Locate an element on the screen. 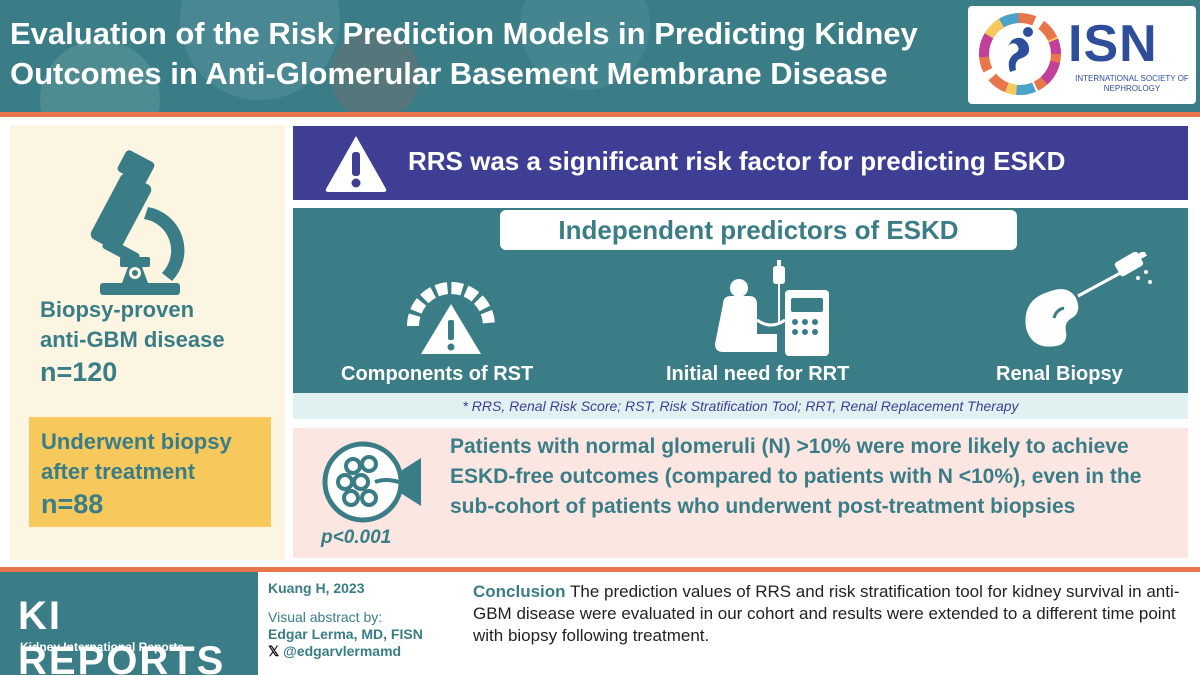 The height and width of the screenshot is (675, 1200). journal-name: KI REPORTS is located at coordinates (122, 634).